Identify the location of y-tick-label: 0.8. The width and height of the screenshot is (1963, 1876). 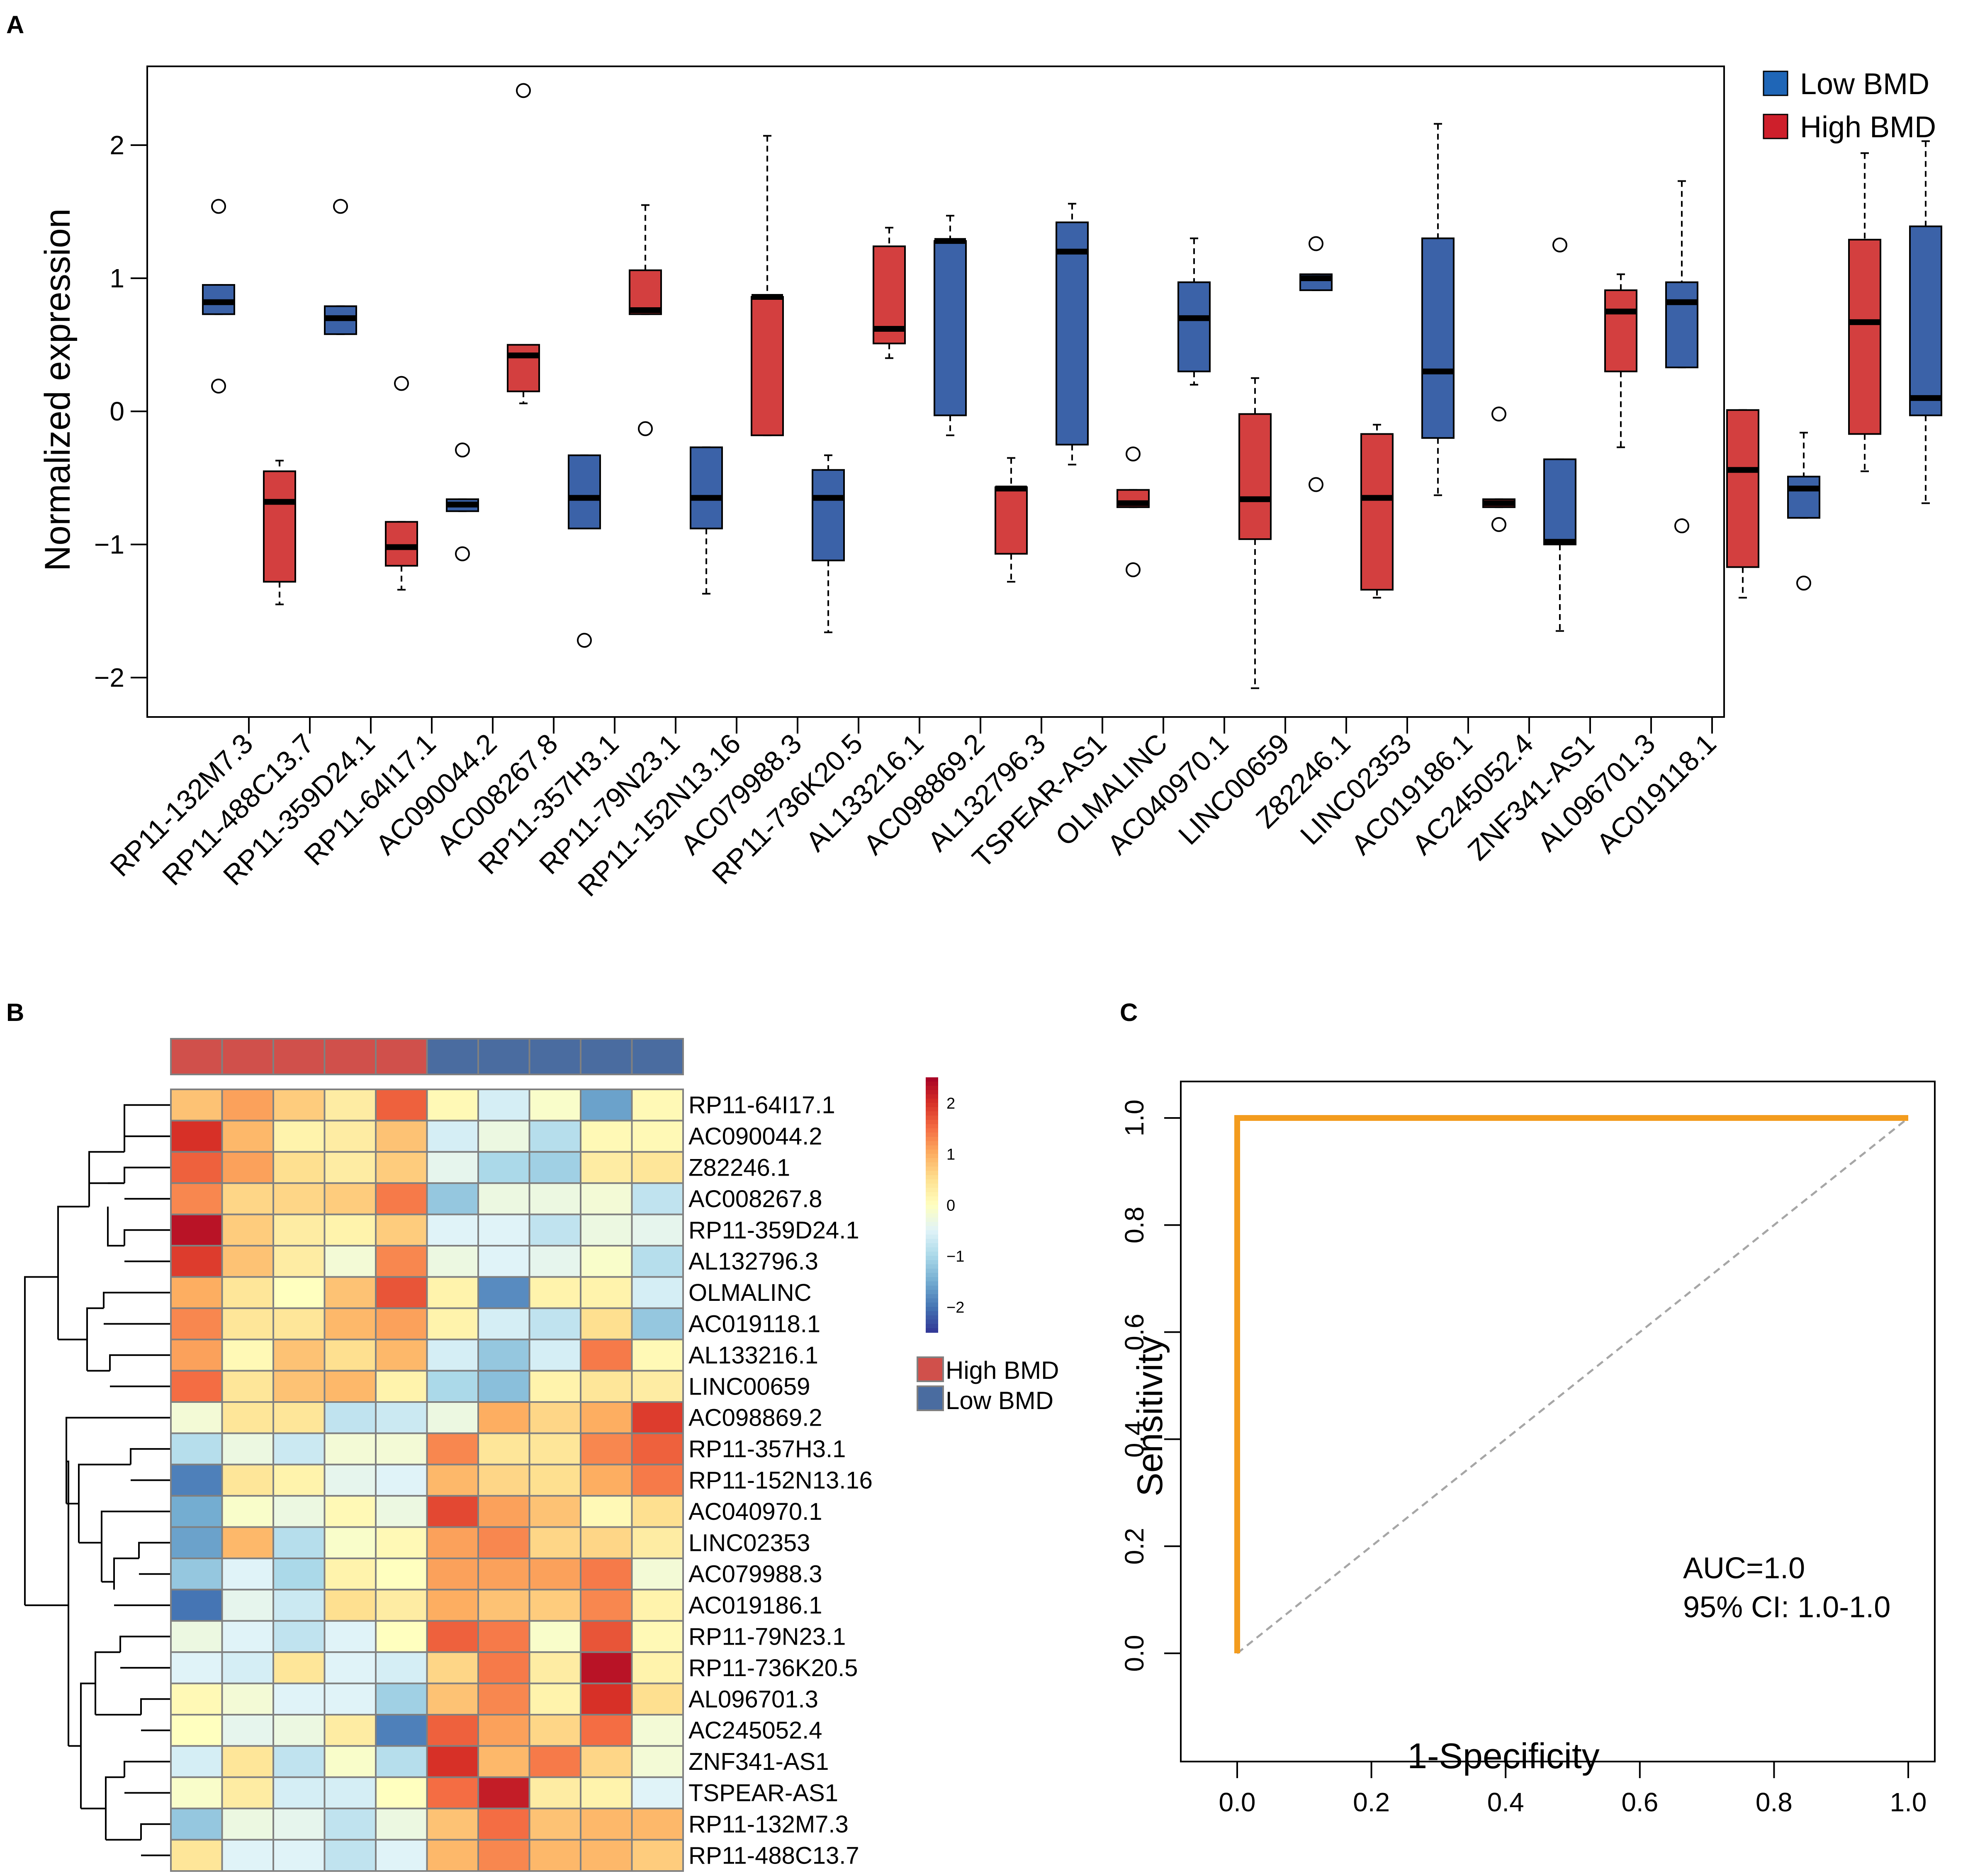
(1134, 1225).